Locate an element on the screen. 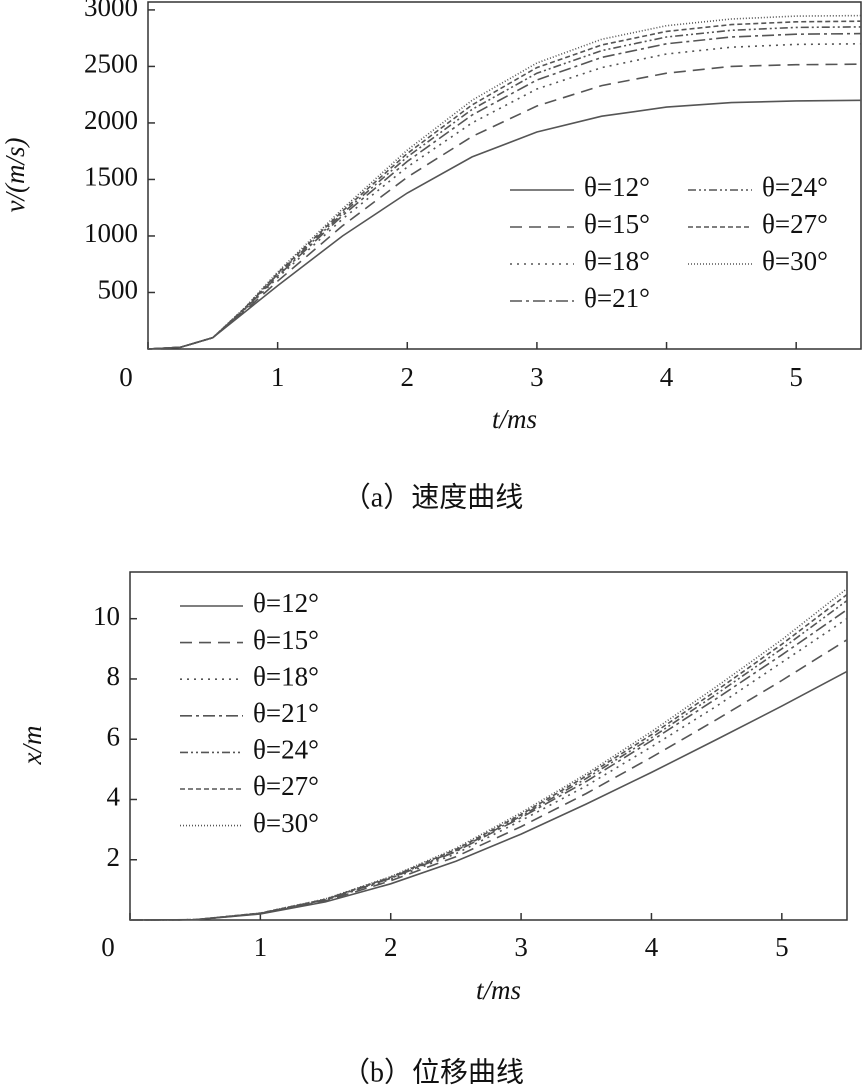 This screenshot has height=1090, width=866. caption: （b）位移曲线 is located at coordinates (433, 1072).